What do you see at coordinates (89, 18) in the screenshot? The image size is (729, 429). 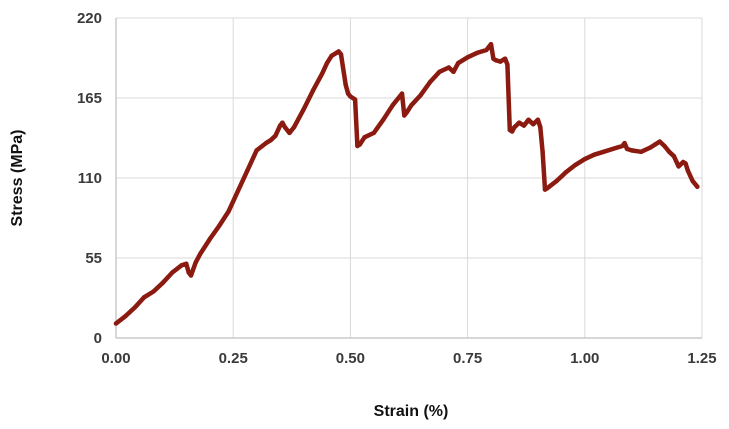 I see `y-tick-label: 220` at bounding box center [89, 18].